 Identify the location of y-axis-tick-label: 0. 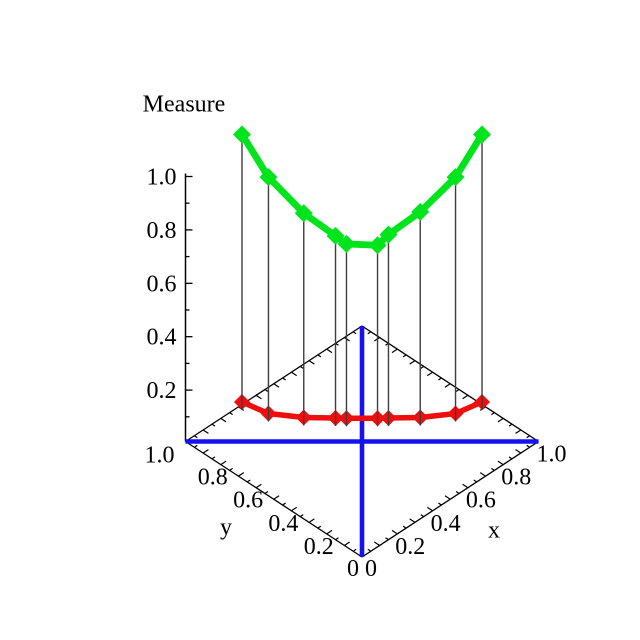
(353, 569).